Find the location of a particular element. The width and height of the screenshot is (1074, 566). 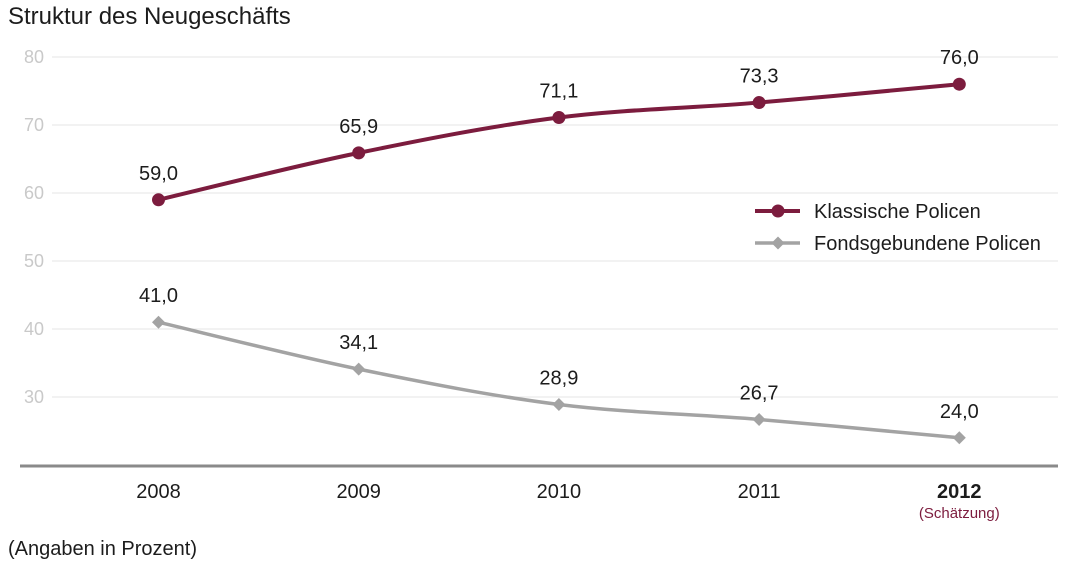

axis-layer: 2008 2009 2010 2011 2012 (Schätzung) is located at coordinates (539, 493).